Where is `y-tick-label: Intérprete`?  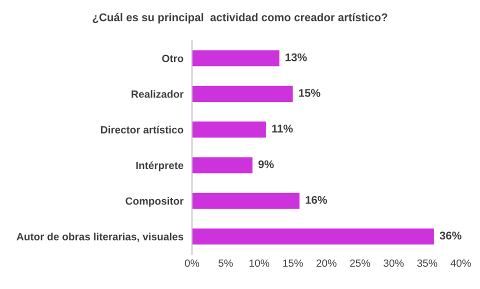
y-tick-label: Intérprete is located at coordinates (160, 166).